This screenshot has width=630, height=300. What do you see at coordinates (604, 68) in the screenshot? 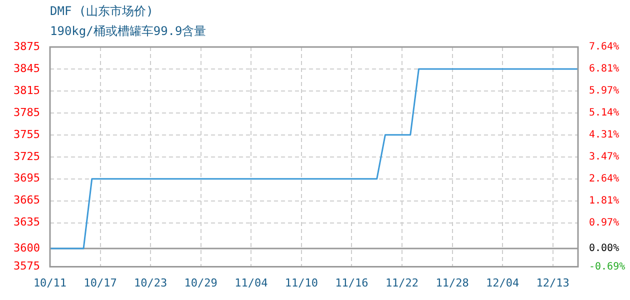
I see `y2-tick-label: 6.81%` at bounding box center [604, 68].